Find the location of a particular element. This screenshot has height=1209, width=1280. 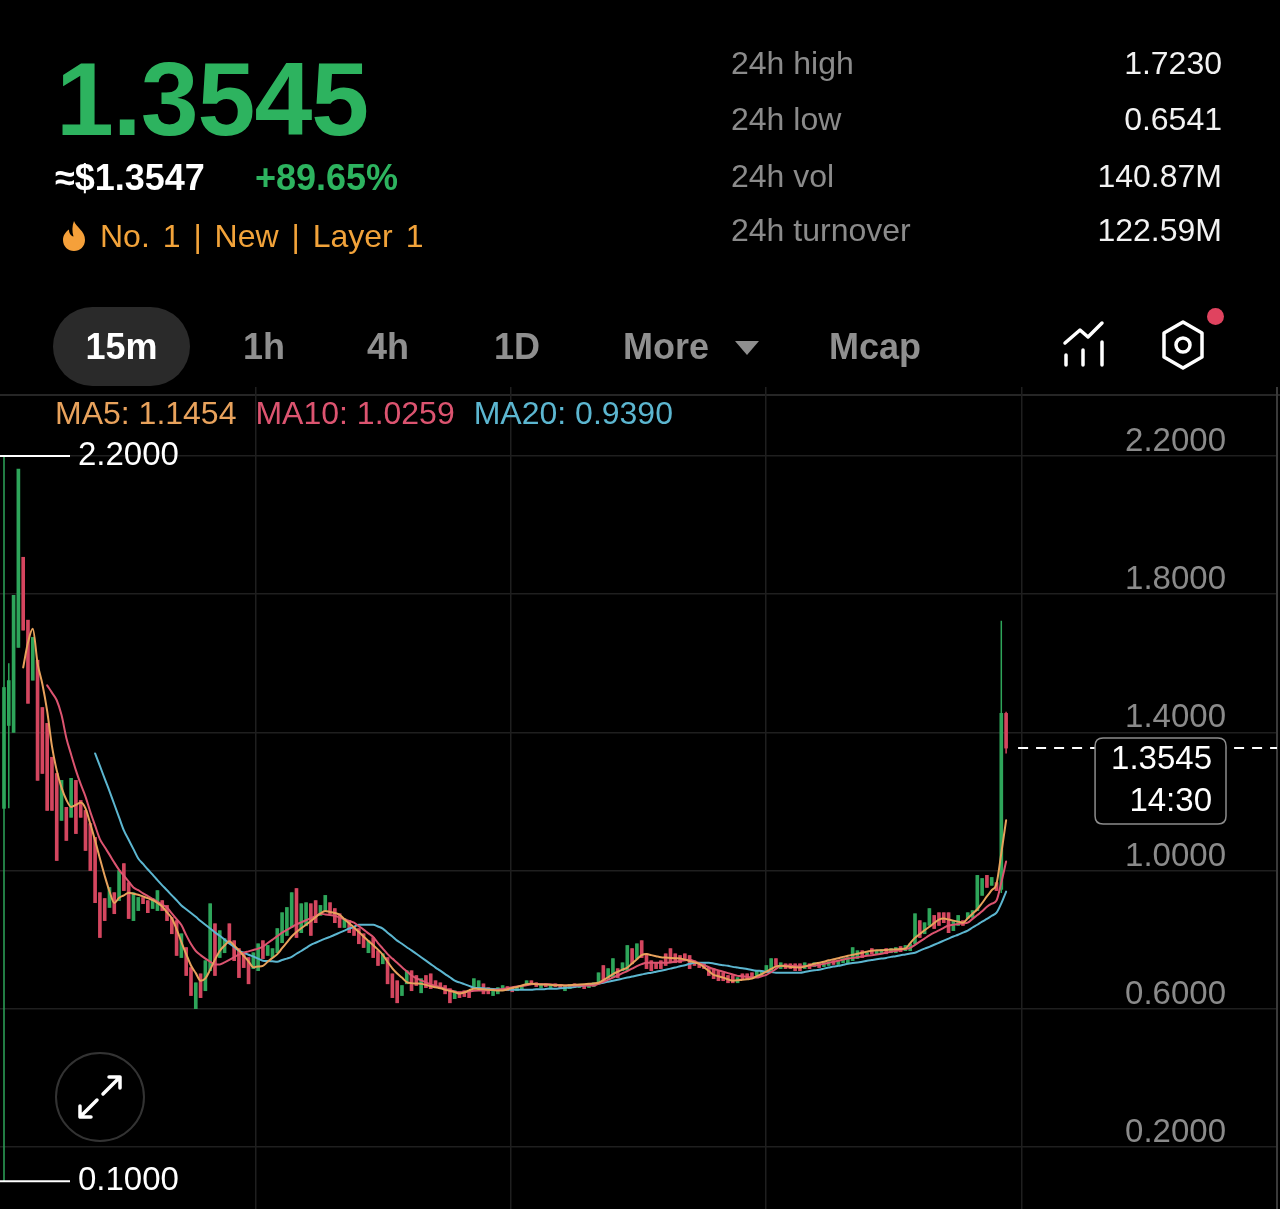

text: 24h high is located at coordinates (792, 63).